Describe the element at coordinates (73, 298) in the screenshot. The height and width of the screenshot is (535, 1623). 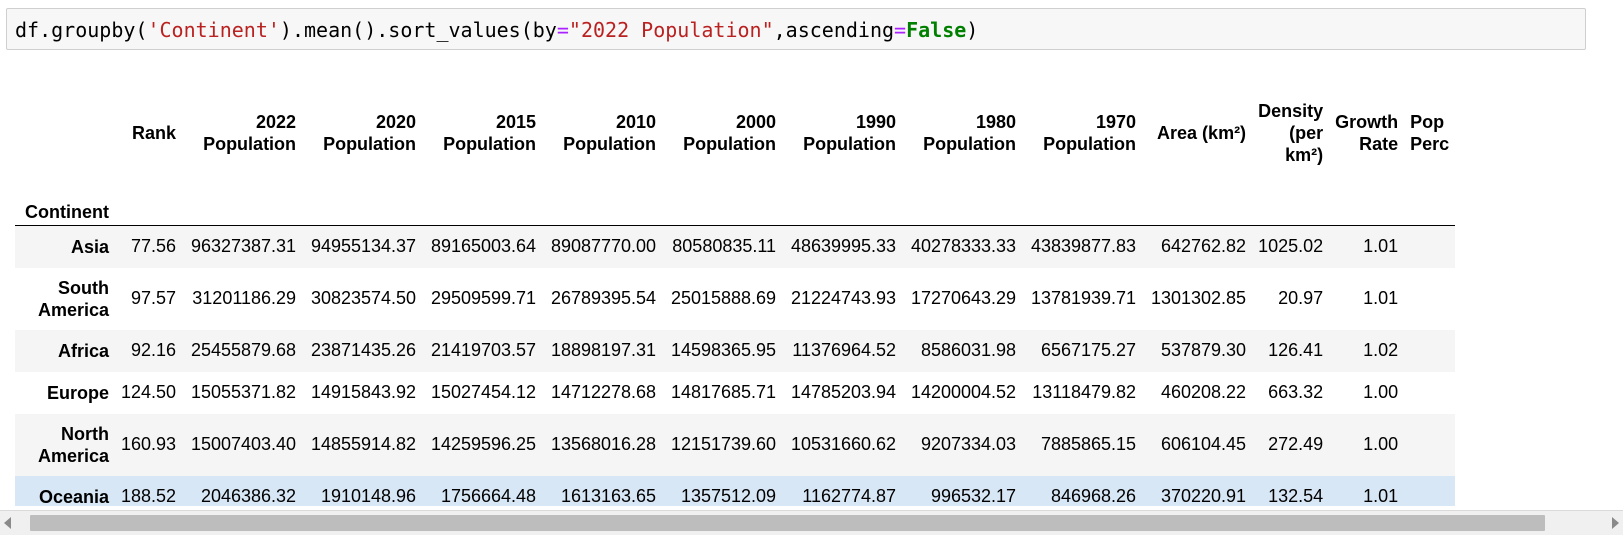
I see `row-index: South America` at that location.